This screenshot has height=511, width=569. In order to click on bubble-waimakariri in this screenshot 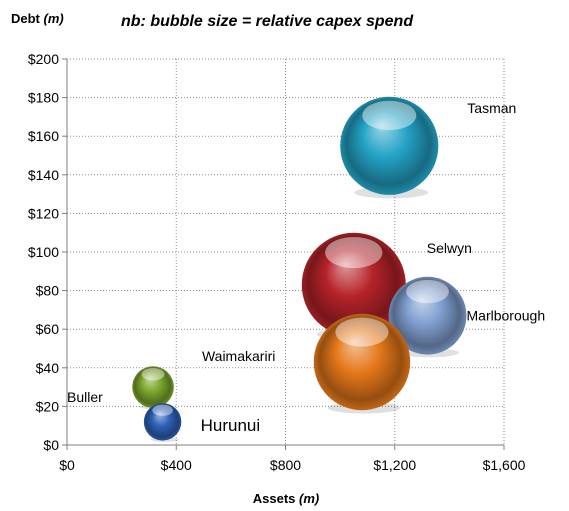, I will do `click(362, 363)`.